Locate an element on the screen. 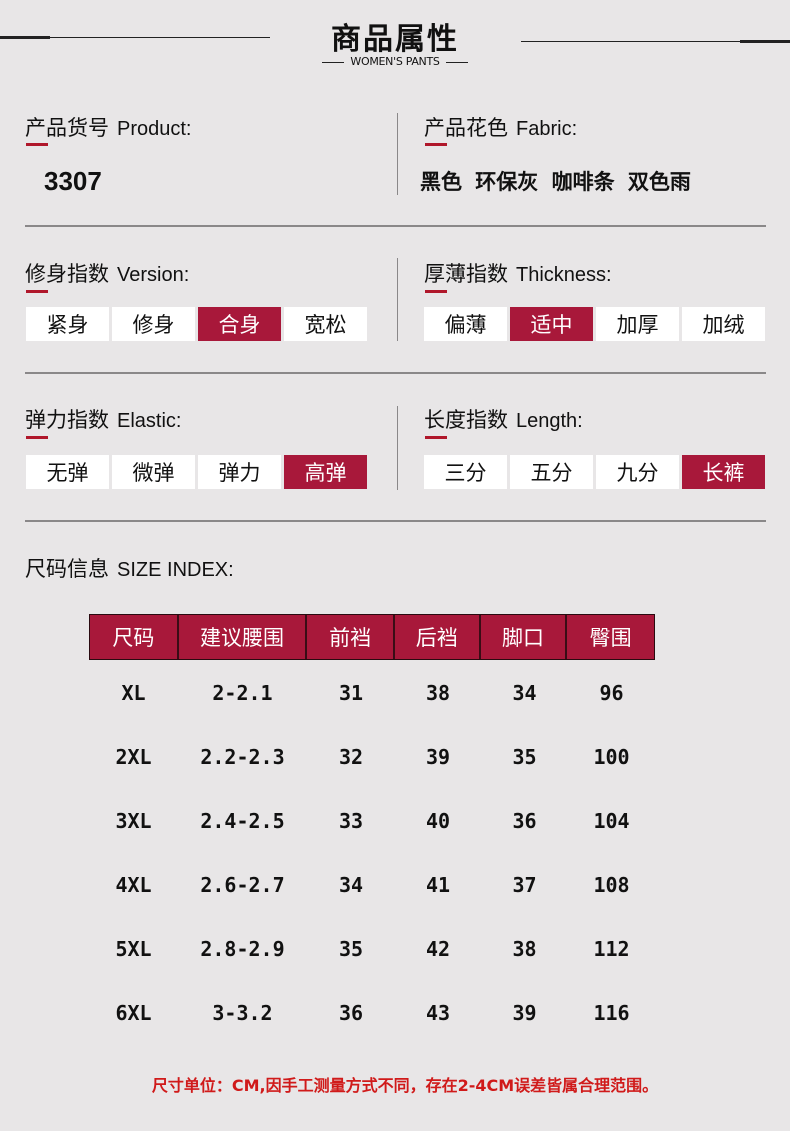 This screenshot has width=790, height=1131. header-cell: 前裆 is located at coordinates (351, 637).